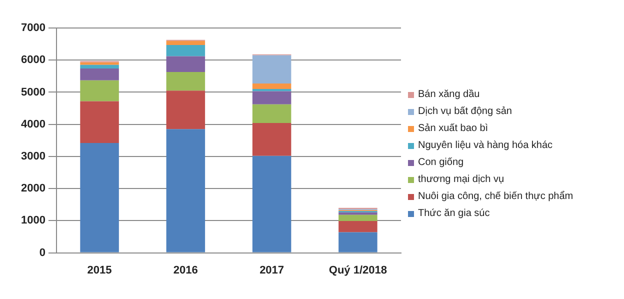 Image resolution: width=624 pixels, height=299 pixels. Describe the element at coordinates (449, 94) in the screenshot. I see `legend-label: Bán xăng dầu` at that location.